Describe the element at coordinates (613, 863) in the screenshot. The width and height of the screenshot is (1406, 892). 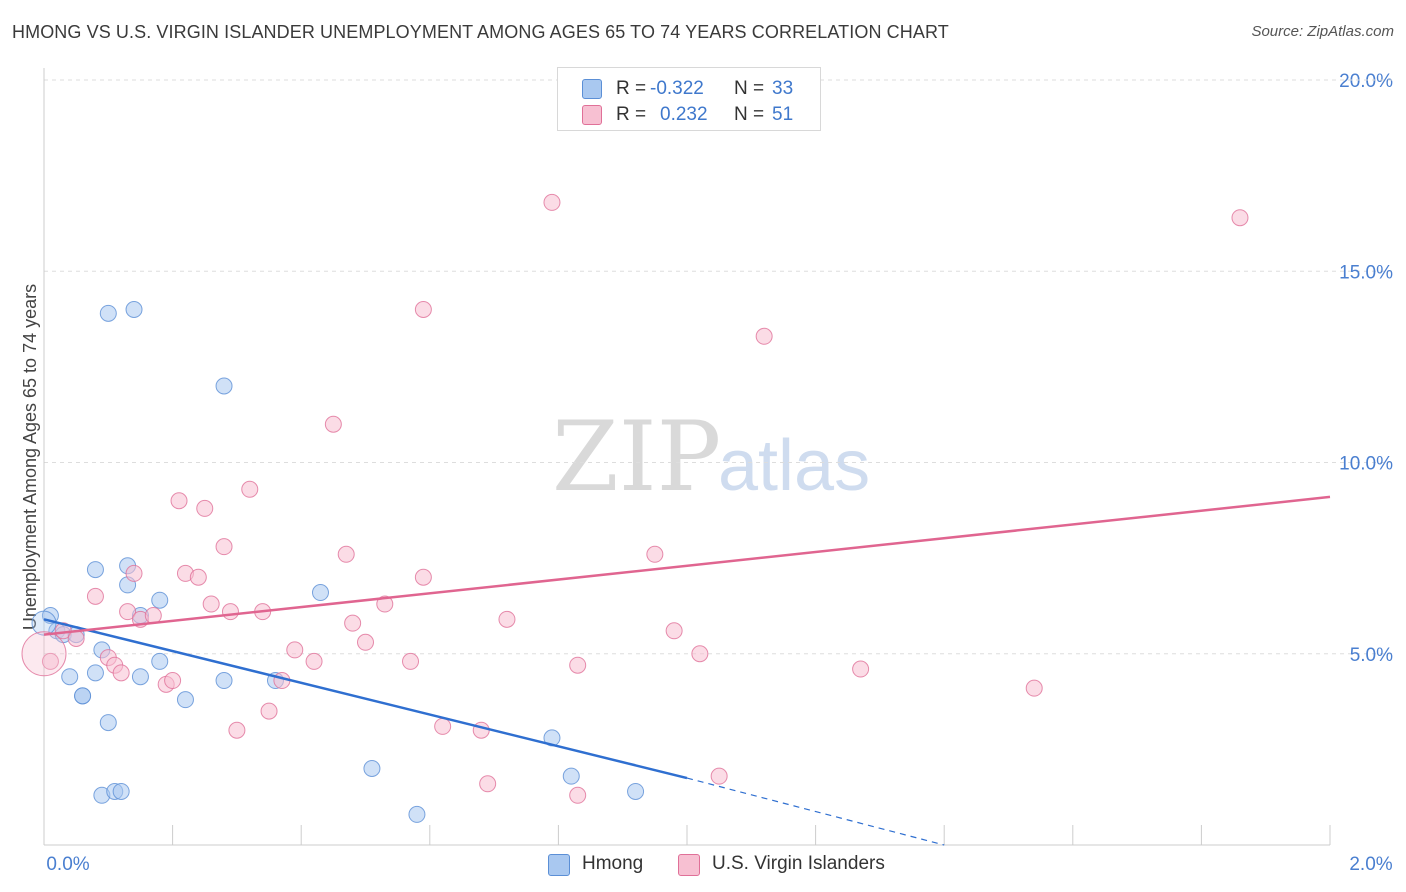
I see `legend-label-hmong: Hmong` at that location.